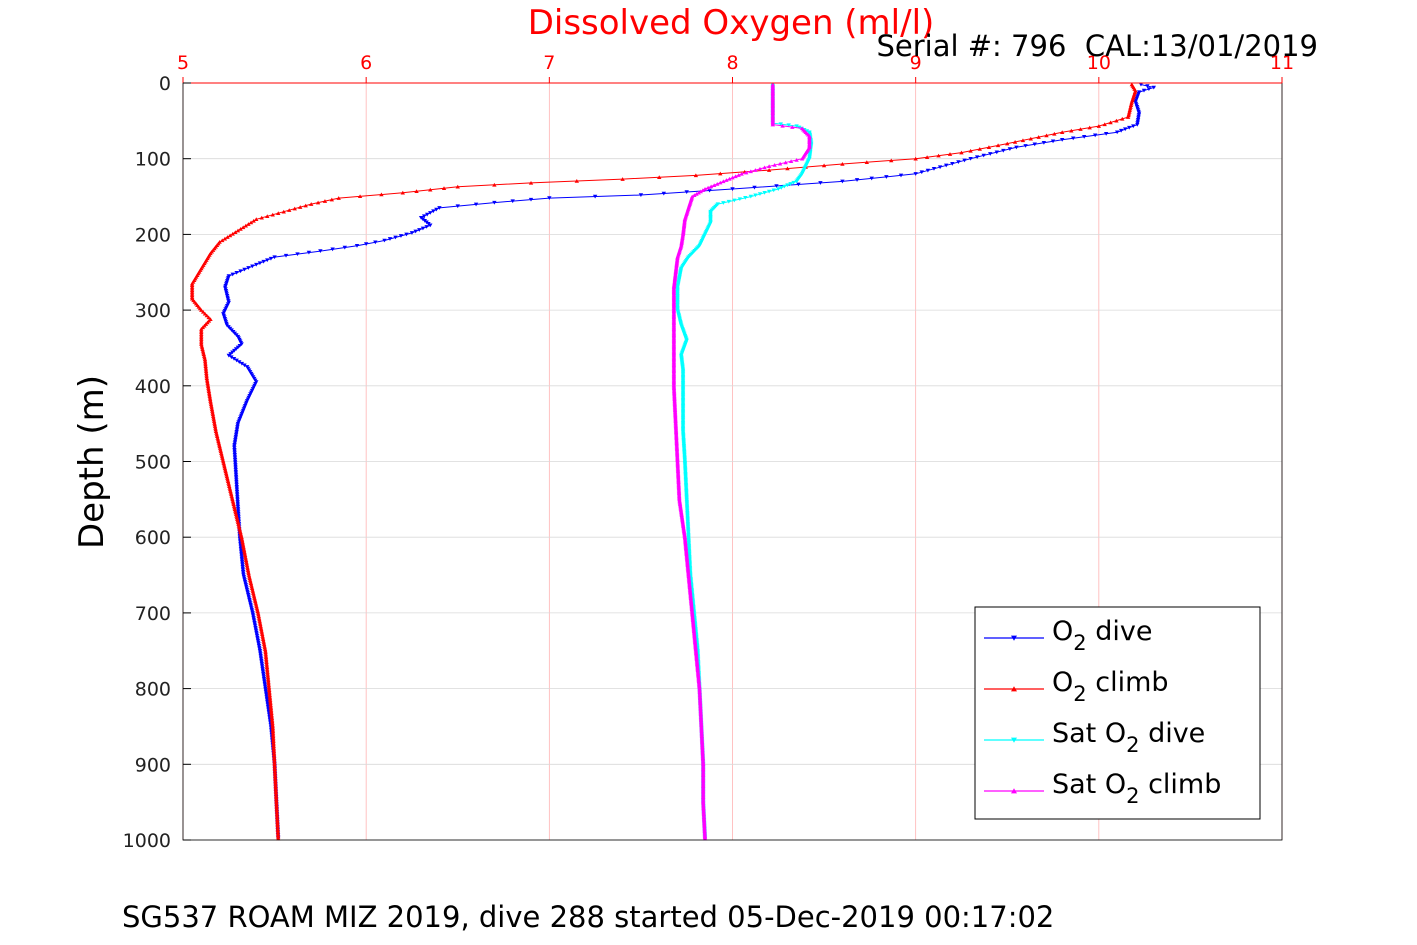 This screenshot has height=945, width=1417. Describe the element at coordinates (1136, 788) in the screenshot. I see `legend-label: Sat O2 climb` at that location.